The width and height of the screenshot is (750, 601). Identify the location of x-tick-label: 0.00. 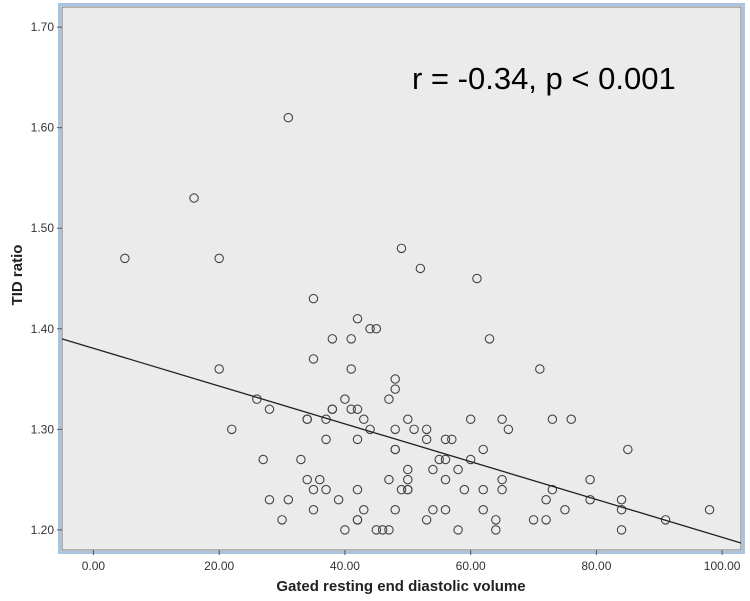
(94, 566).